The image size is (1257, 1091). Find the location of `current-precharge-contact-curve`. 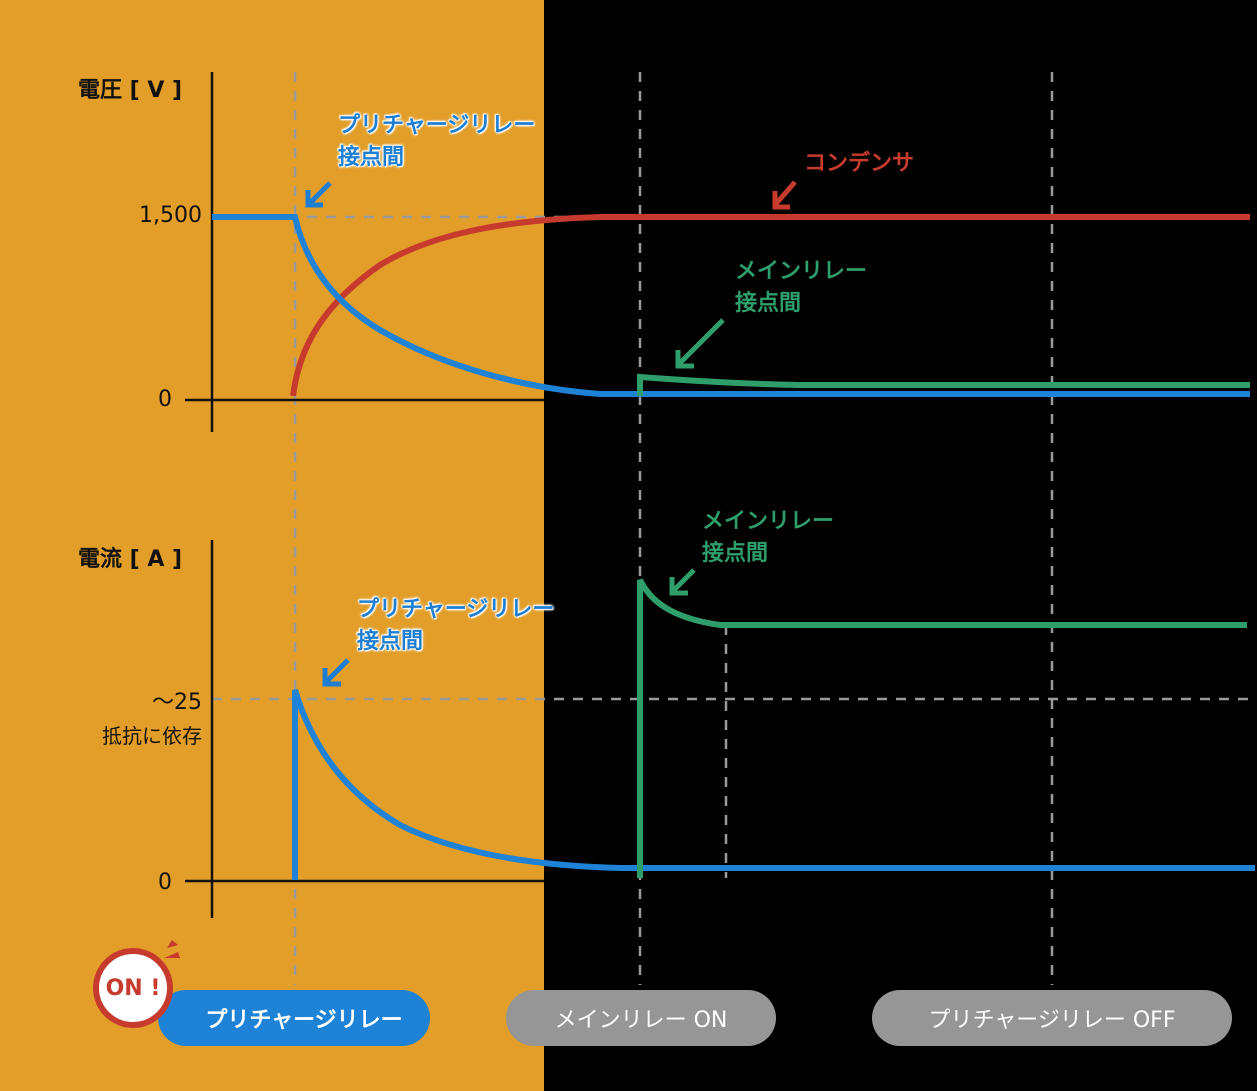

current-precharge-contact-curve is located at coordinates (773, 784).